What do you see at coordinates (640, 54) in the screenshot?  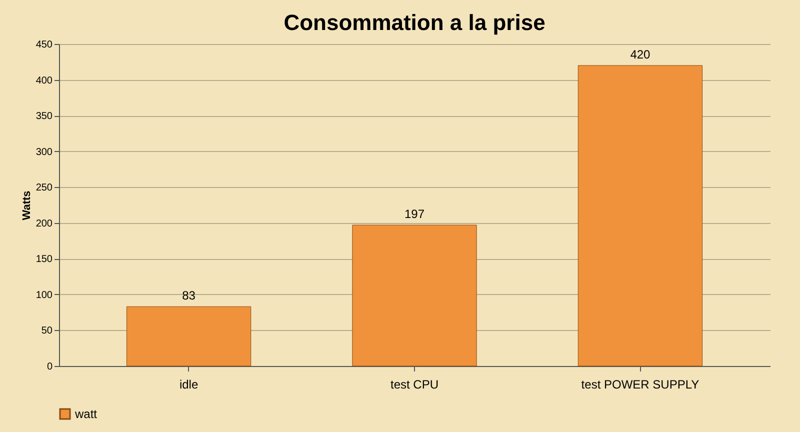 I see `data-label: 420` at bounding box center [640, 54].